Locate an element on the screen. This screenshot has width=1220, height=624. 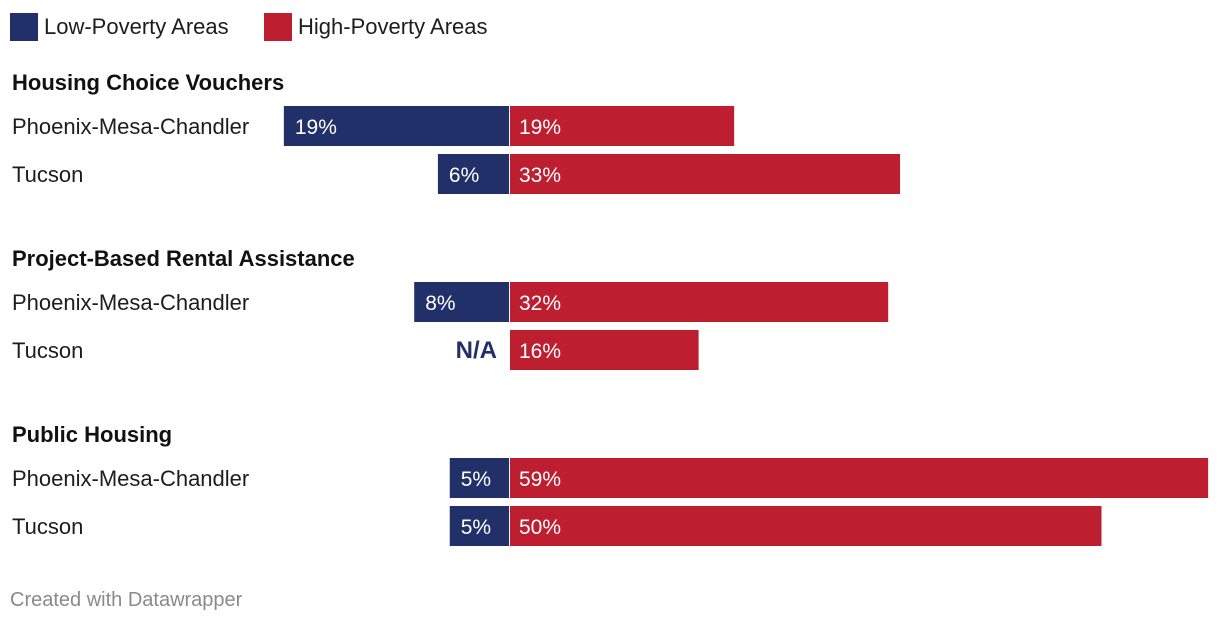
group-title: Housing Choice Vouchers is located at coordinates (148, 82).